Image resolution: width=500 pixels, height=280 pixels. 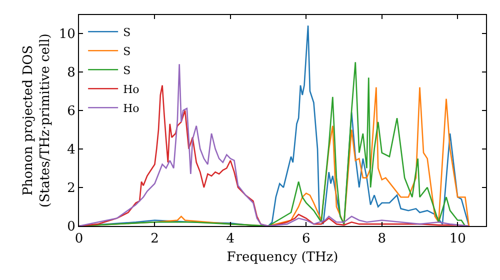 I want to click on x-tick-label: 8, so click(x=382, y=239).